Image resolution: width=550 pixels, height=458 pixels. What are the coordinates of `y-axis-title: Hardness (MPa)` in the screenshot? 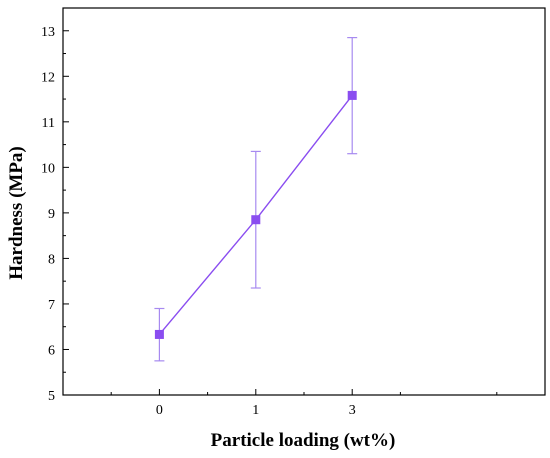 It's located at (16, 213).